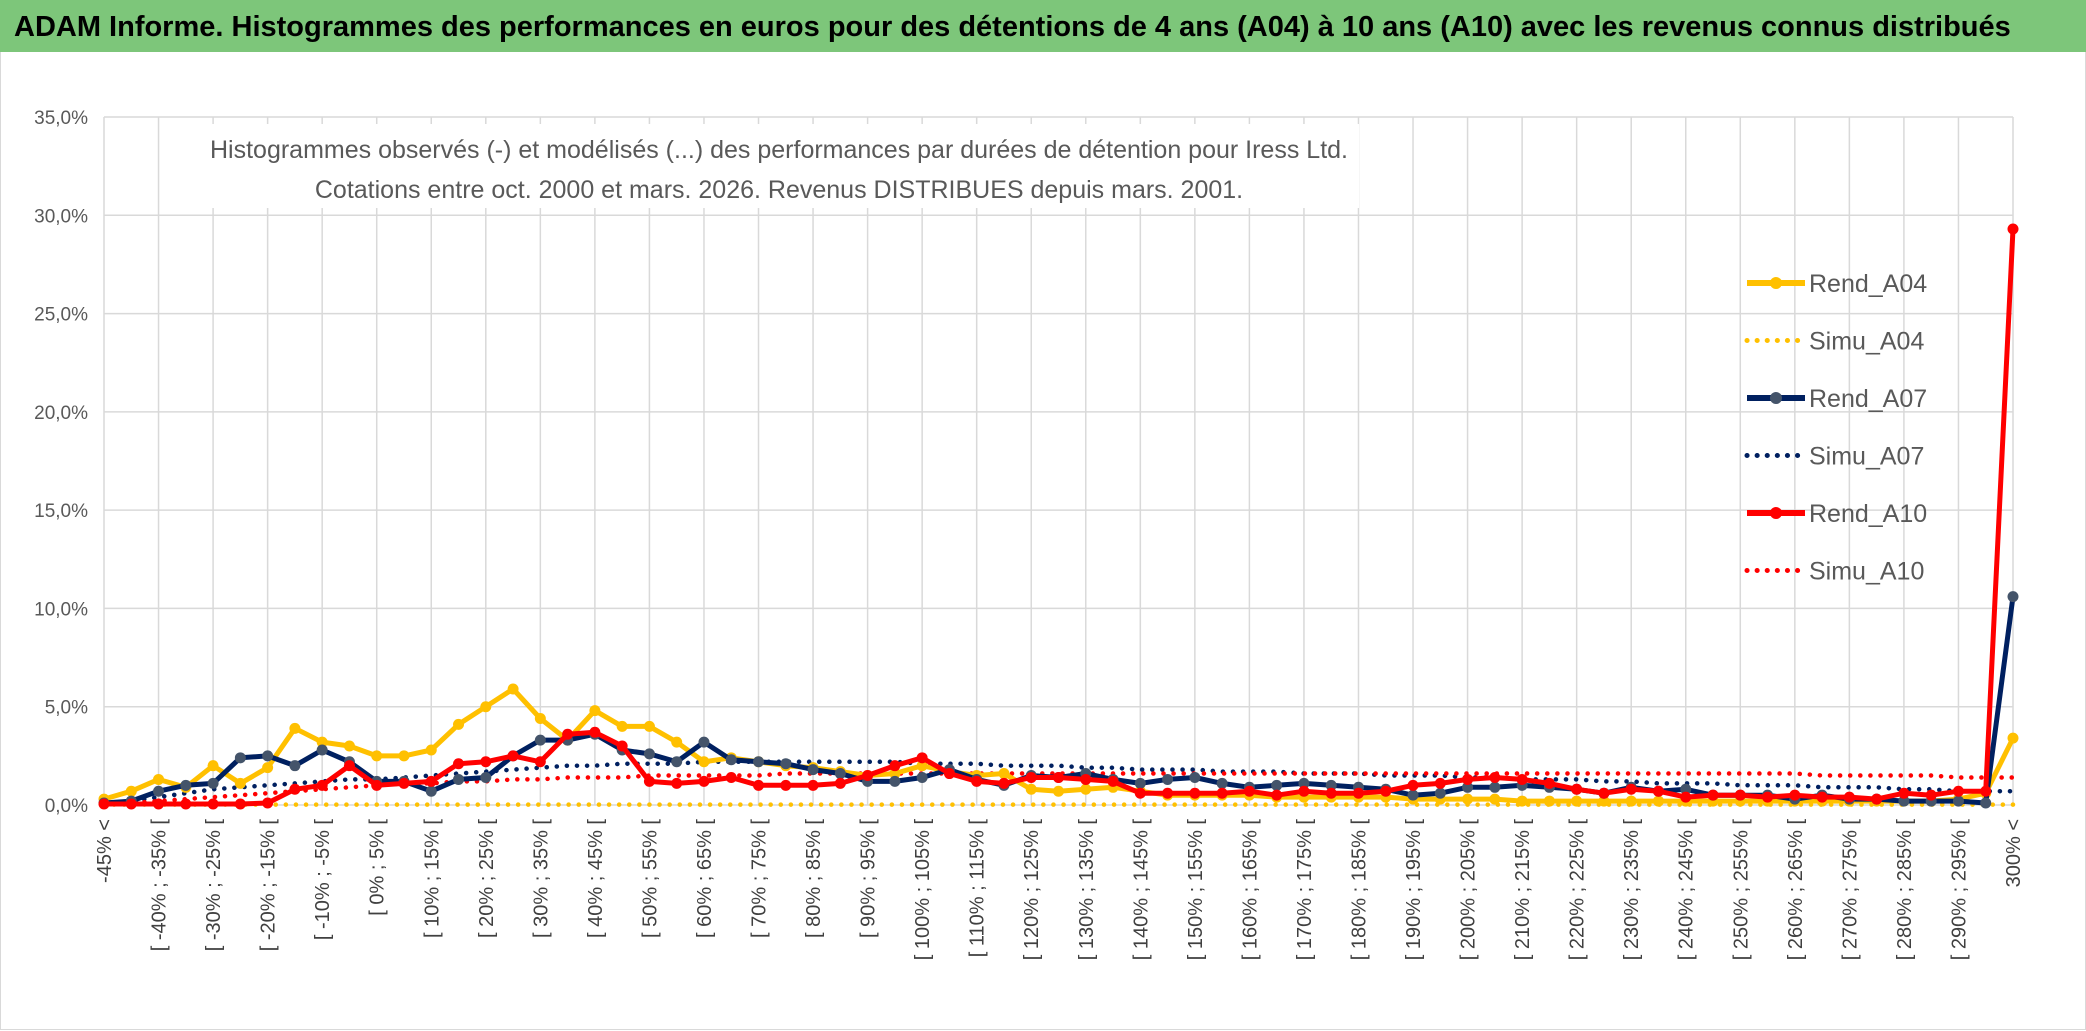 This screenshot has height=1031, width=2086. I want to click on x-tick-label: [ 220% ; 225% [, so click(1578, 890).